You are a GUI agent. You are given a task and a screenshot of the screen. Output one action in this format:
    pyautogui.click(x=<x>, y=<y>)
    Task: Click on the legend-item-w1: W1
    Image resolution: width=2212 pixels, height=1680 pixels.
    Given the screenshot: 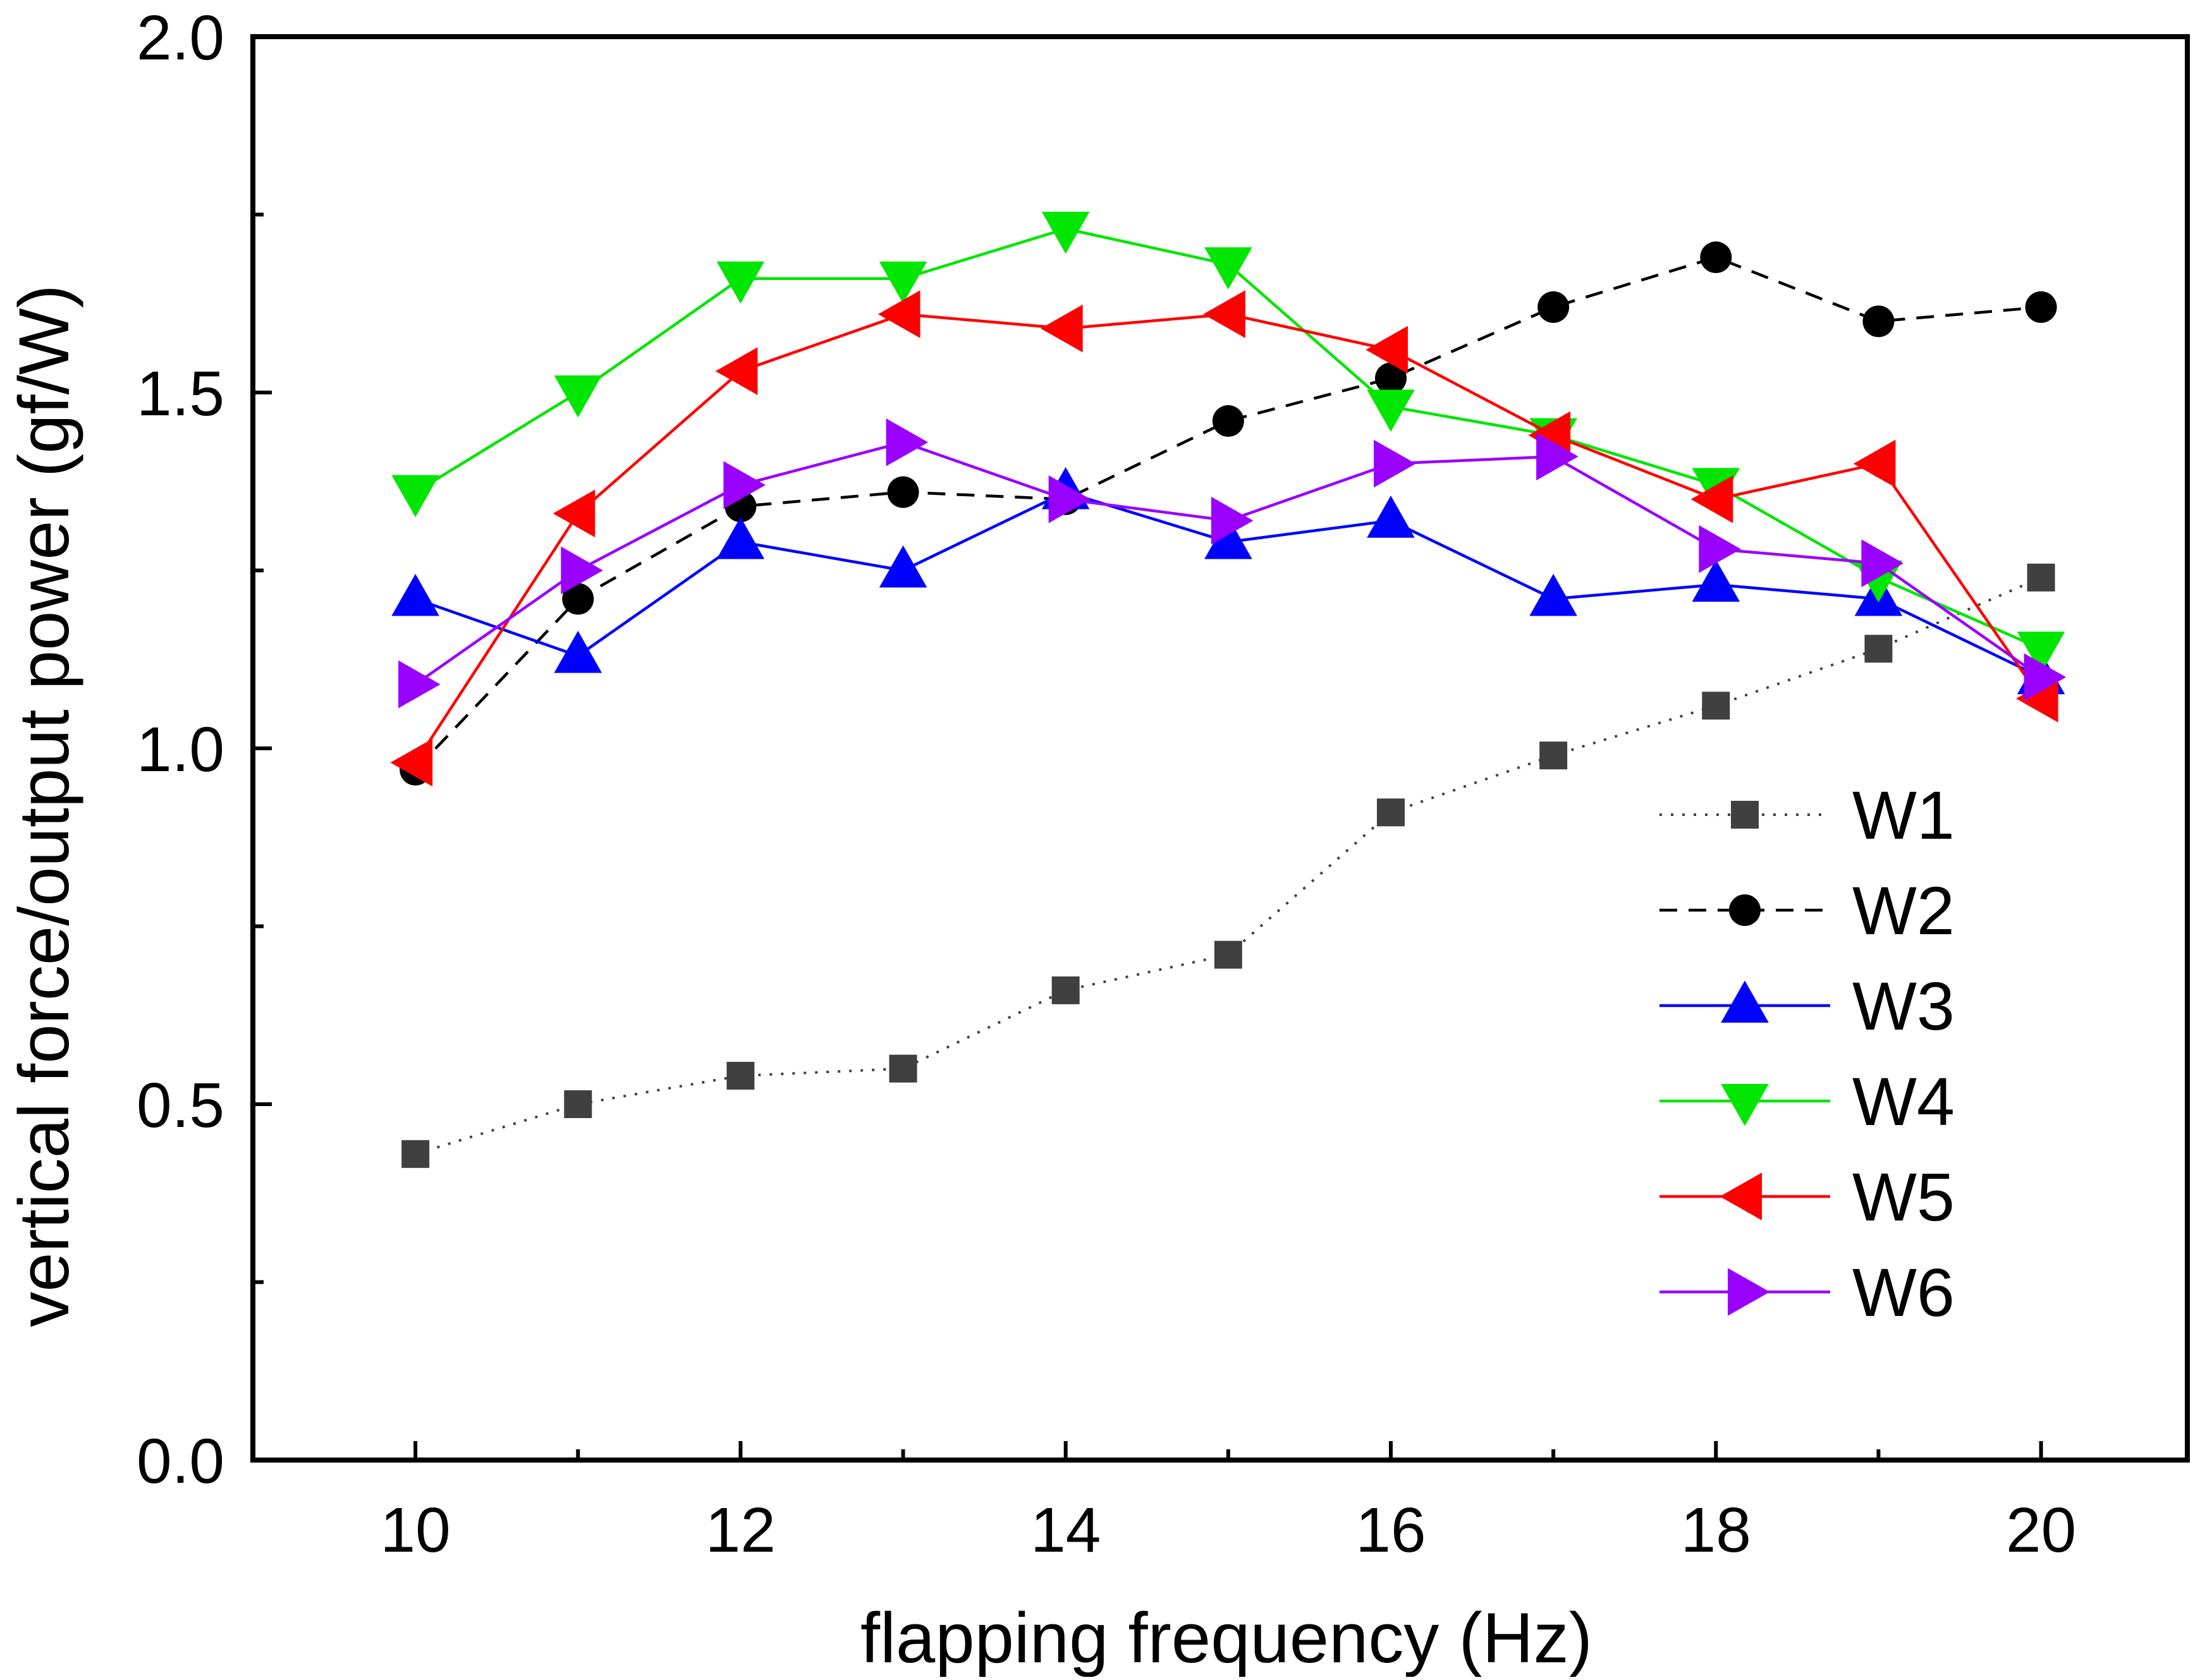 What is the action you would take?
    pyautogui.click(x=1807, y=815)
    